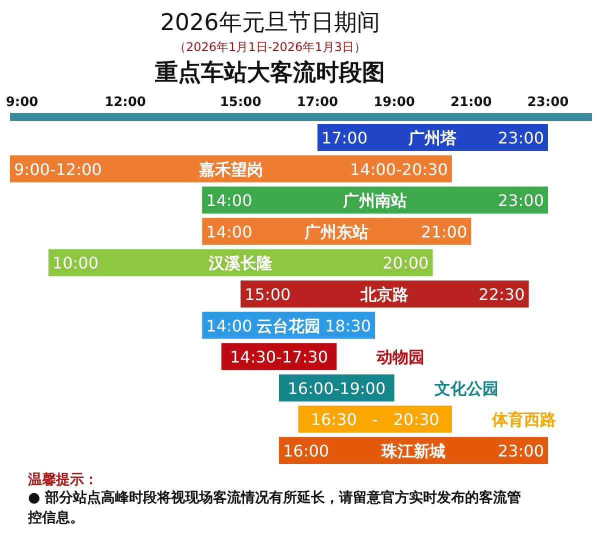 The height and width of the screenshot is (542, 600). What do you see at coordinates (375, 200) in the screenshot?
I see `y-tick-label: 广州南站` at bounding box center [375, 200].